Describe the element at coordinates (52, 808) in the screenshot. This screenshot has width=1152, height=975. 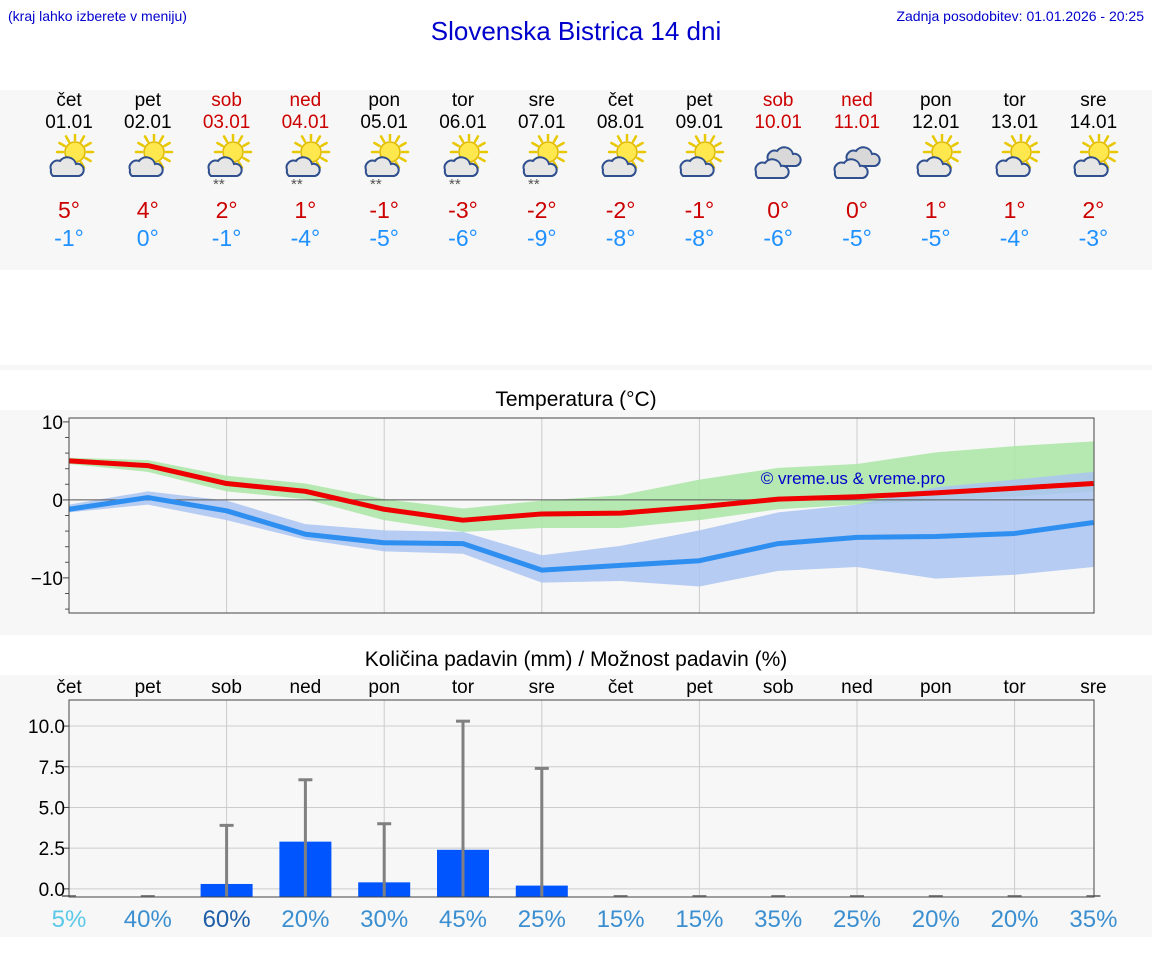
I see `y-tick-label: 5.0` at that location.